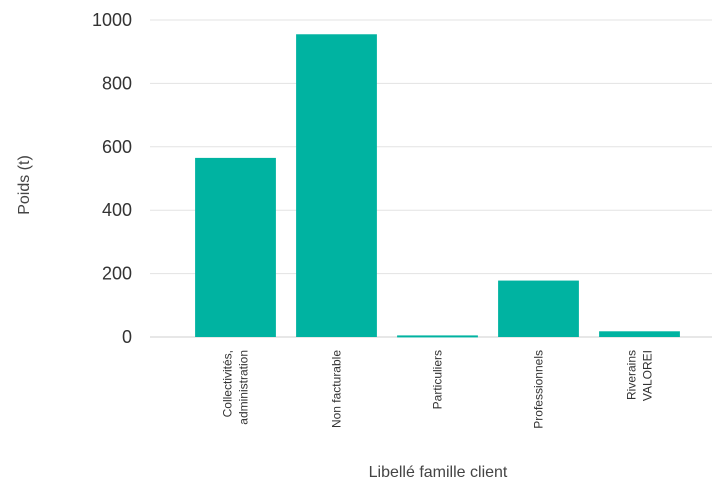 Image resolution: width=727 pixels, height=486 pixels. Describe the element at coordinates (236, 387) in the screenshot. I see `x-tick-label: Collectivités, administration` at that location.